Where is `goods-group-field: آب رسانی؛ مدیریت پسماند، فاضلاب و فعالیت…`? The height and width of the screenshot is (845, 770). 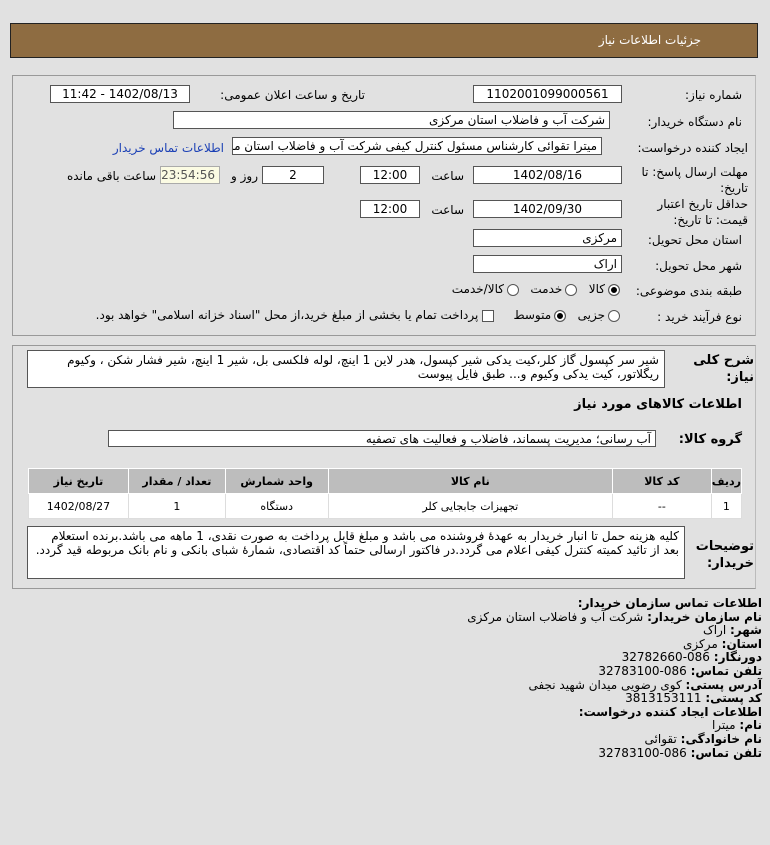
goods-group-field: آب رسانی؛ مدیریت پسماند، فاضلاب و فعالیت… is located at coordinates (382, 438).